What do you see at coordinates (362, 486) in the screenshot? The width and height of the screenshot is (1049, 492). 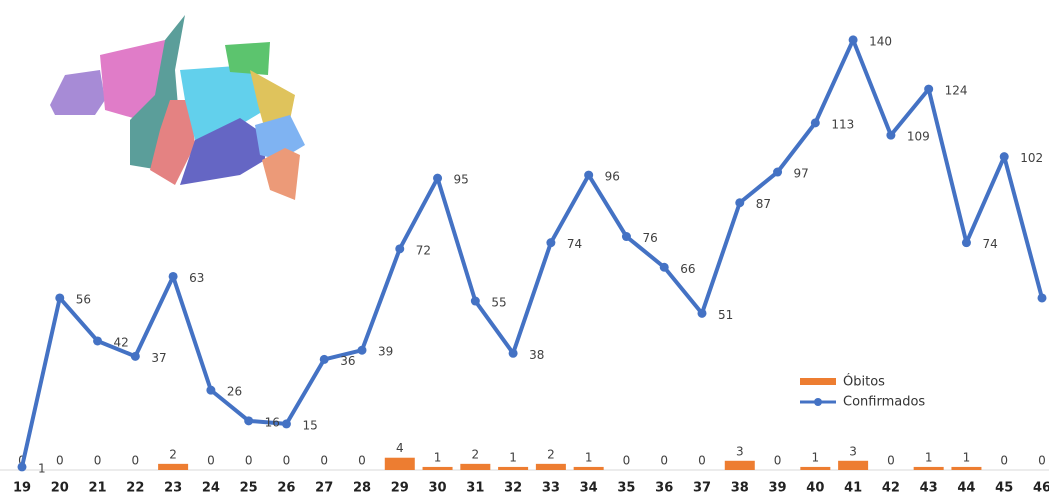 I see `x-tick-label: 28` at bounding box center [362, 486].